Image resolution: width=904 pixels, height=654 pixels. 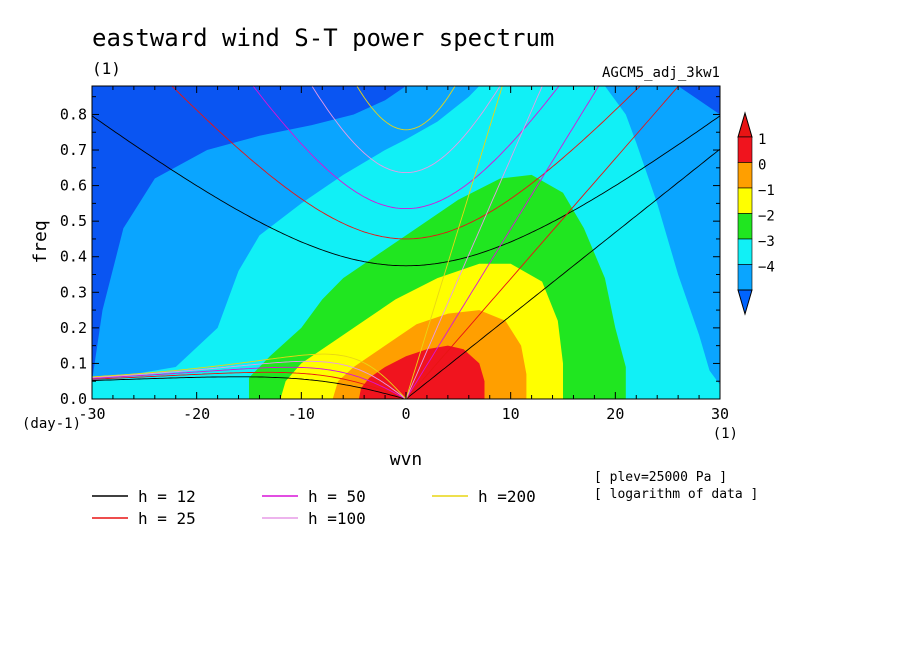 I want to click on kelvin-curve-h25, so click(x=542, y=242).